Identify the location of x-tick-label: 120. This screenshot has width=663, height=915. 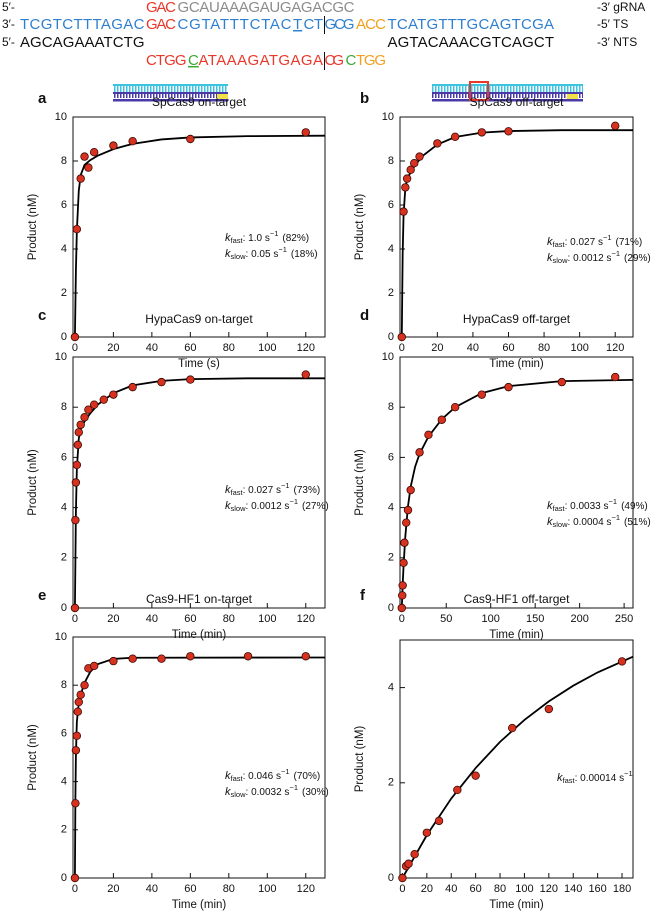
(306, 348).